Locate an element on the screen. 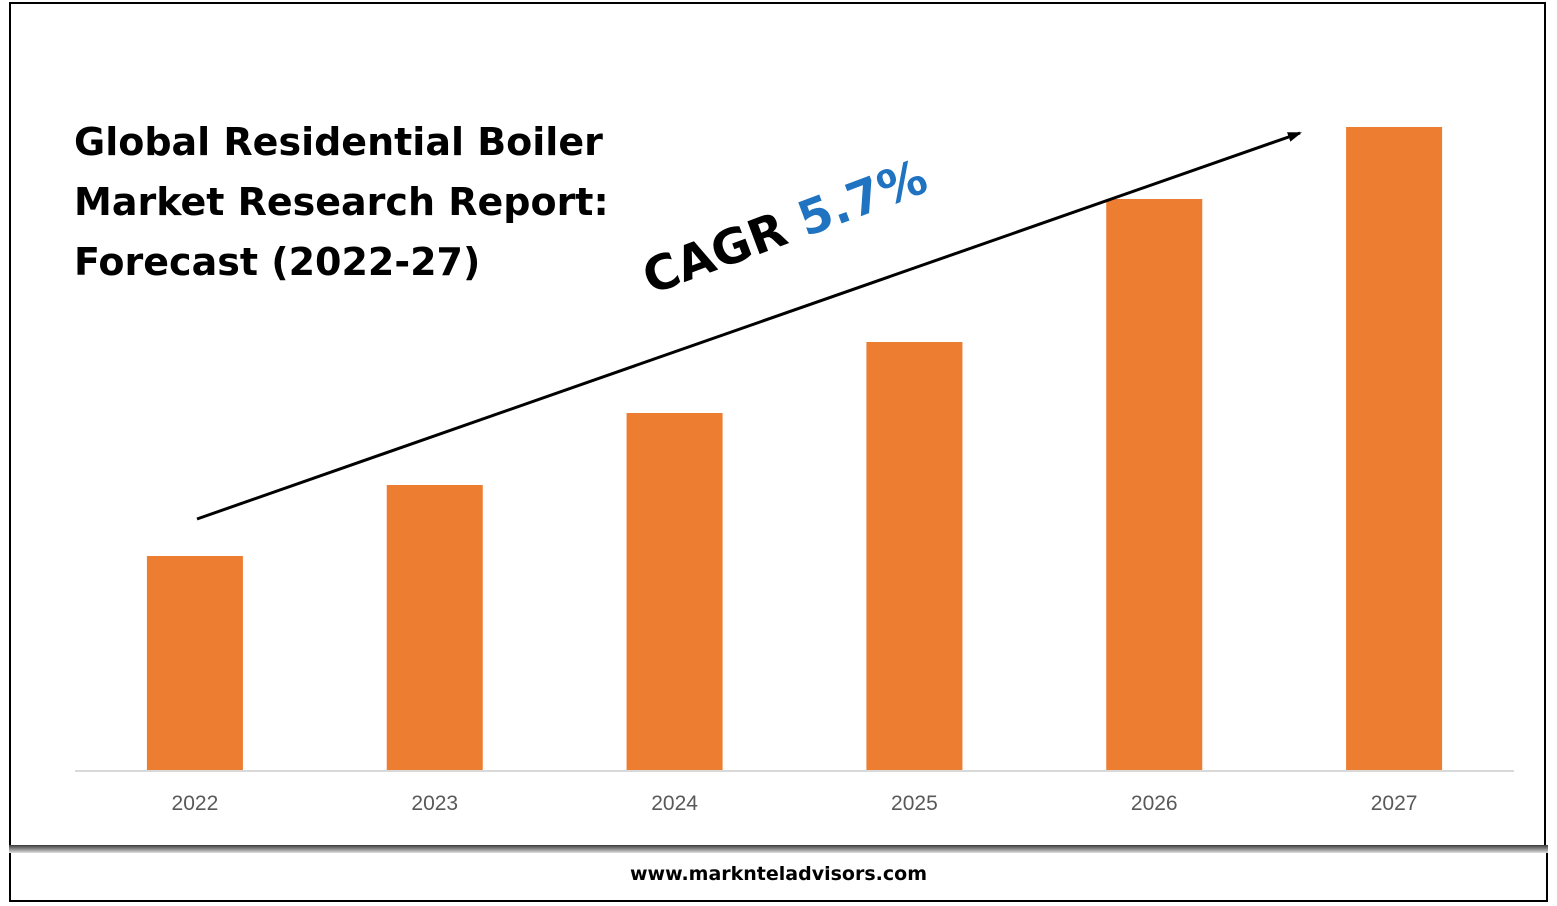 Image resolution: width=1557 pixels, height=906 pixels. x-tick-label-2024: 2024 is located at coordinates (674, 803).